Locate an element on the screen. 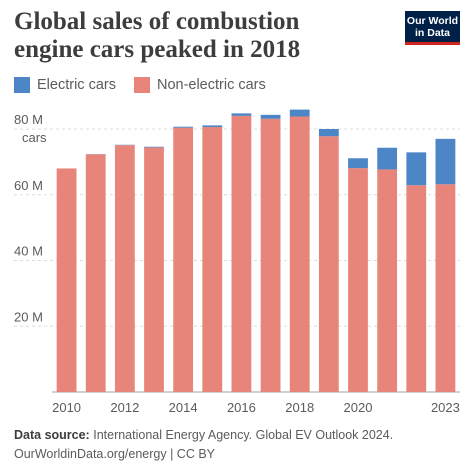  x-tick-label-2018: 2018 is located at coordinates (299, 407).